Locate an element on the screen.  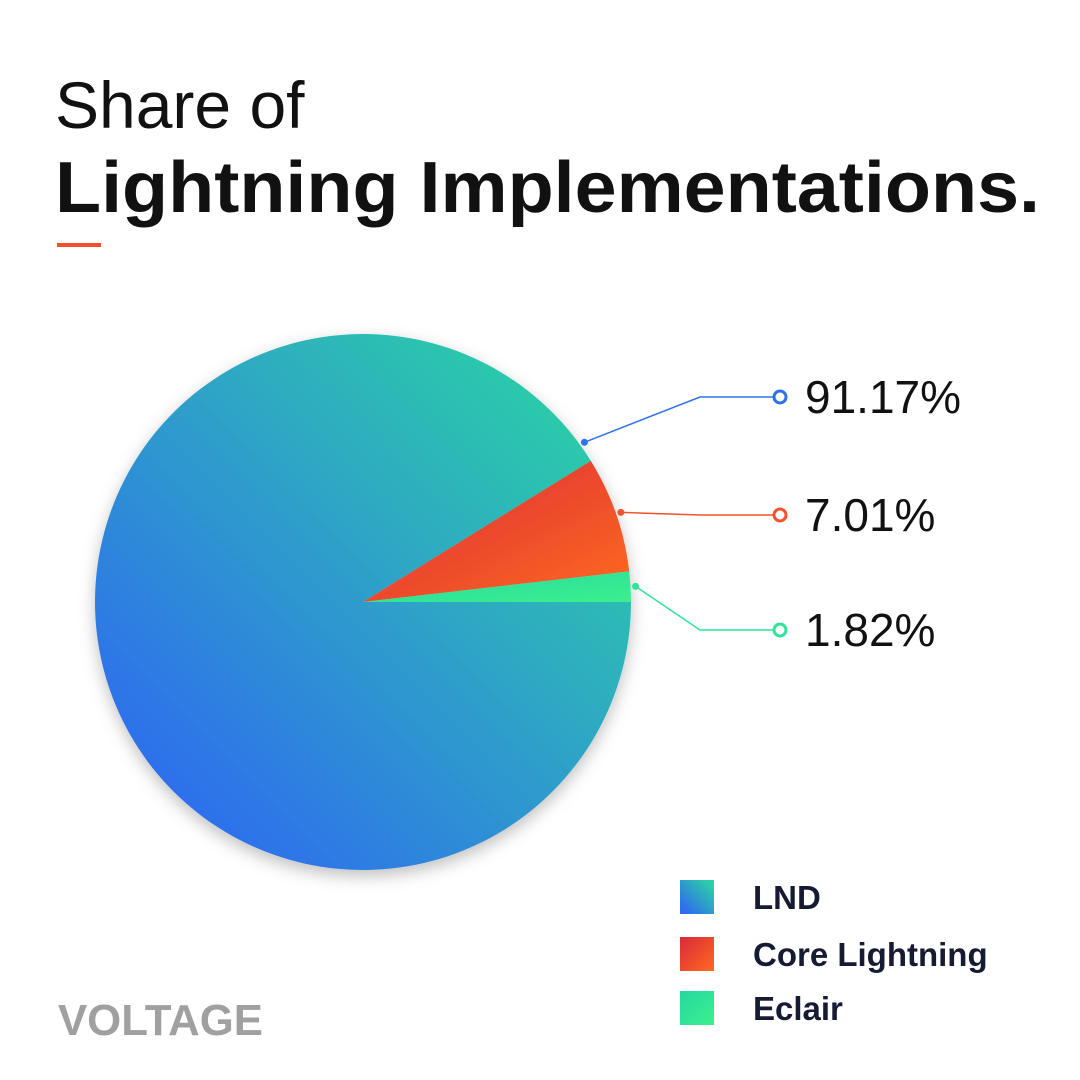
value-label: 1.82% is located at coordinates (870, 630).